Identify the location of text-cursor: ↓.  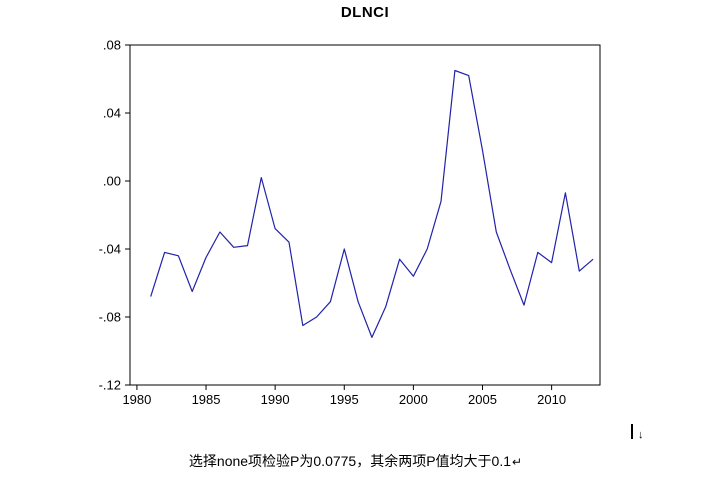
(637, 433).